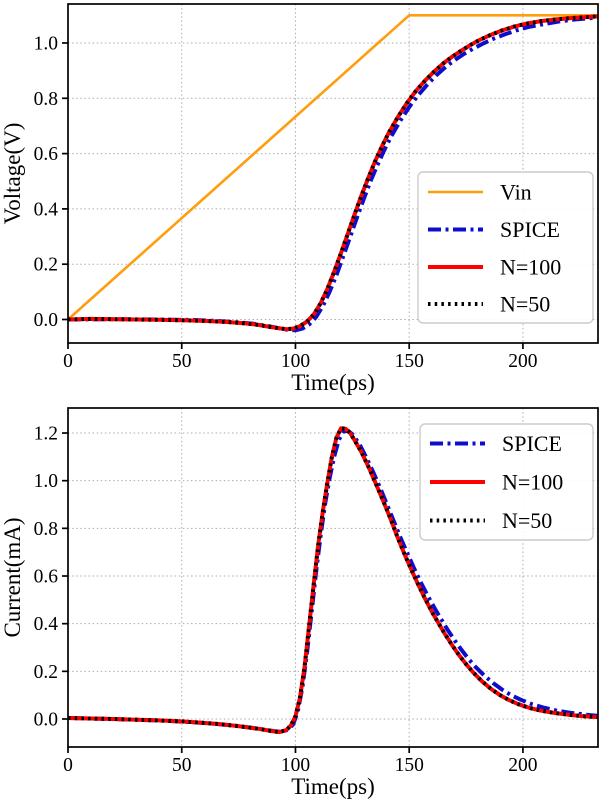 The image size is (604, 812). I want to click on y-axis-label: Current(mA), so click(12, 577).